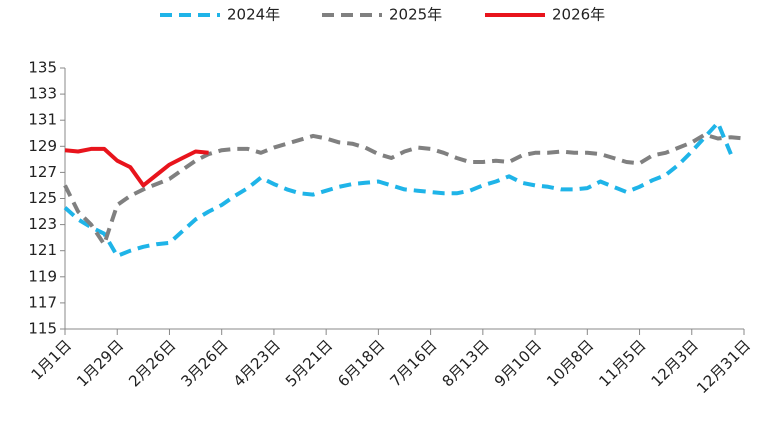  Describe the element at coordinates (257, 363) in the screenshot. I see `x-tick-label: 4月23日` at that location.